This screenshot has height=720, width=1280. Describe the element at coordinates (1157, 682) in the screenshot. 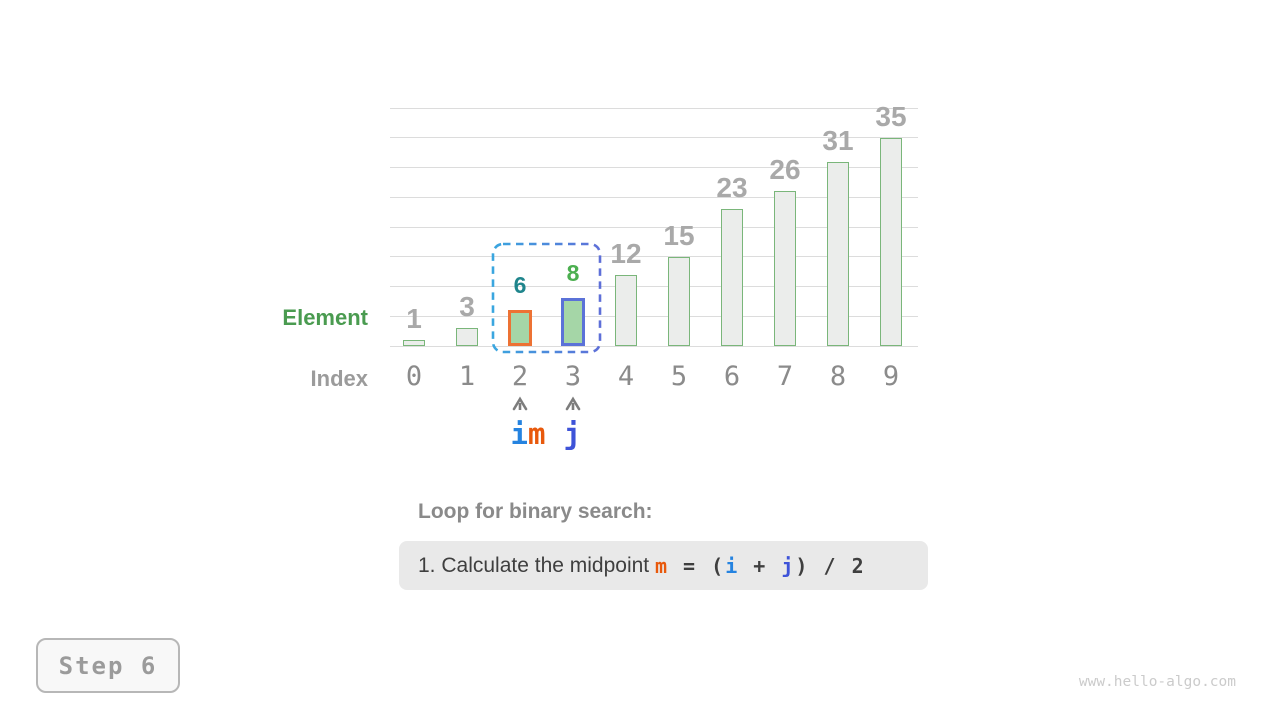

I see `watermark: www.hello-algo.com` at that location.